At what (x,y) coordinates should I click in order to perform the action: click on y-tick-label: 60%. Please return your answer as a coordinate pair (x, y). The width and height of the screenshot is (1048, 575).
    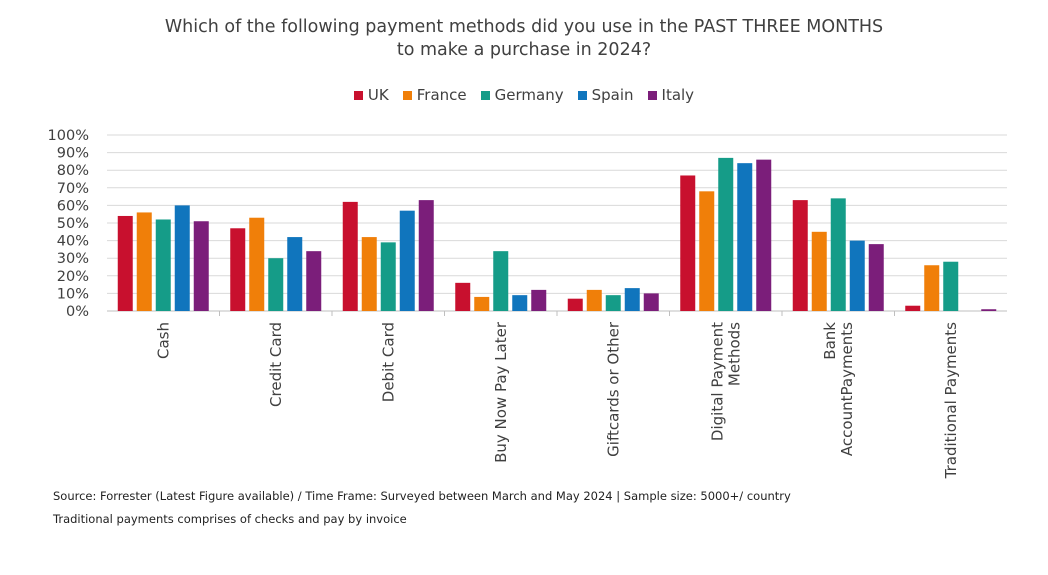
    Looking at the image, I should click on (73, 206).